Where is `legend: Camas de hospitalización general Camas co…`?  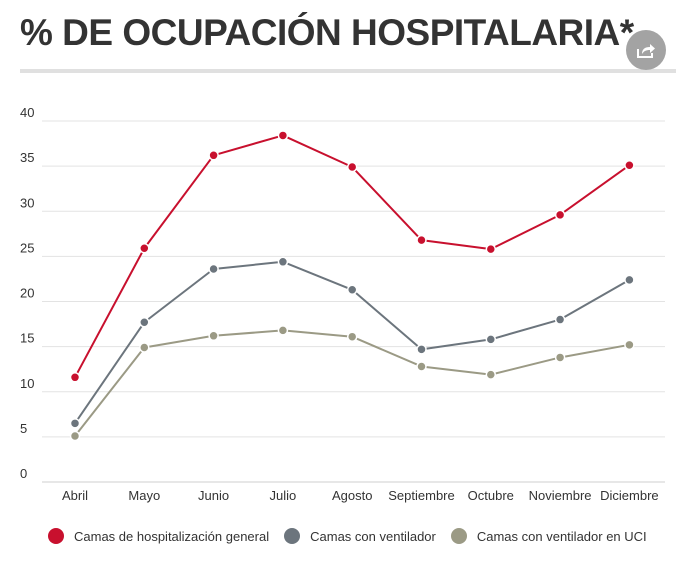
legend: Camas de hospitalización general Camas co… is located at coordinates (355, 536).